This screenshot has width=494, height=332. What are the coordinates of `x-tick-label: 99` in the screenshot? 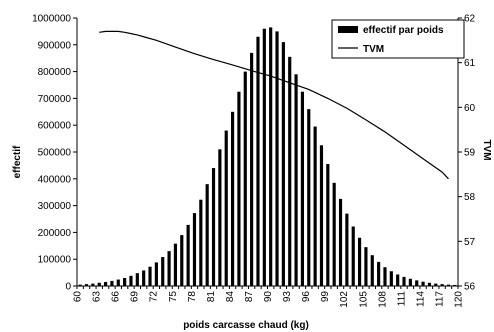 It's located at (325, 297).